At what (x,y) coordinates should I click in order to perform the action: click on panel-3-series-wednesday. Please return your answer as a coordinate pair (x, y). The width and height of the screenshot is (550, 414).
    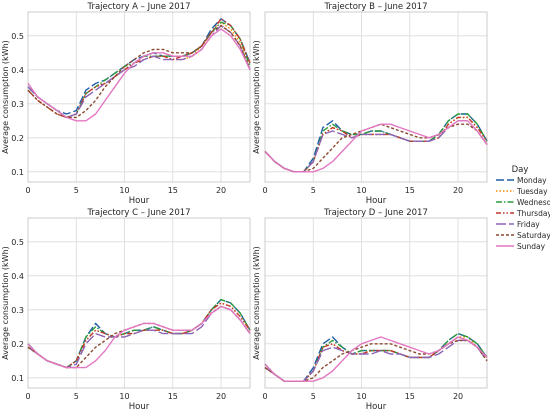
    Looking at the image, I should click on (139, 333).